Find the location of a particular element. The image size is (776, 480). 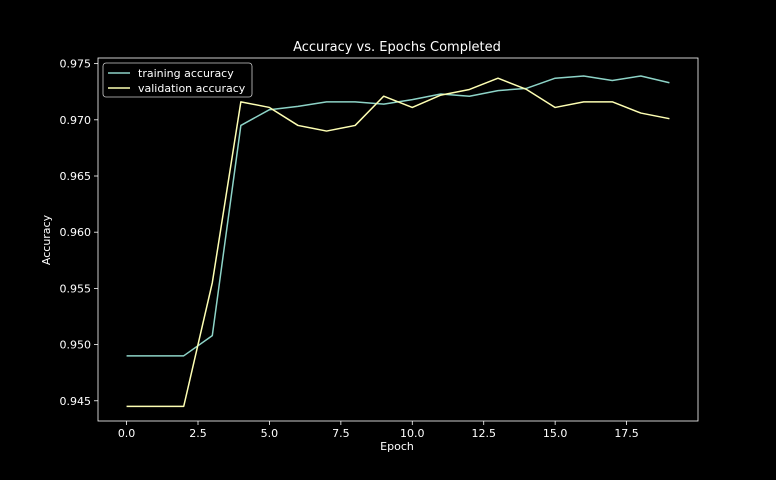

x-tick-label: 0.0 is located at coordinates (127, 433).